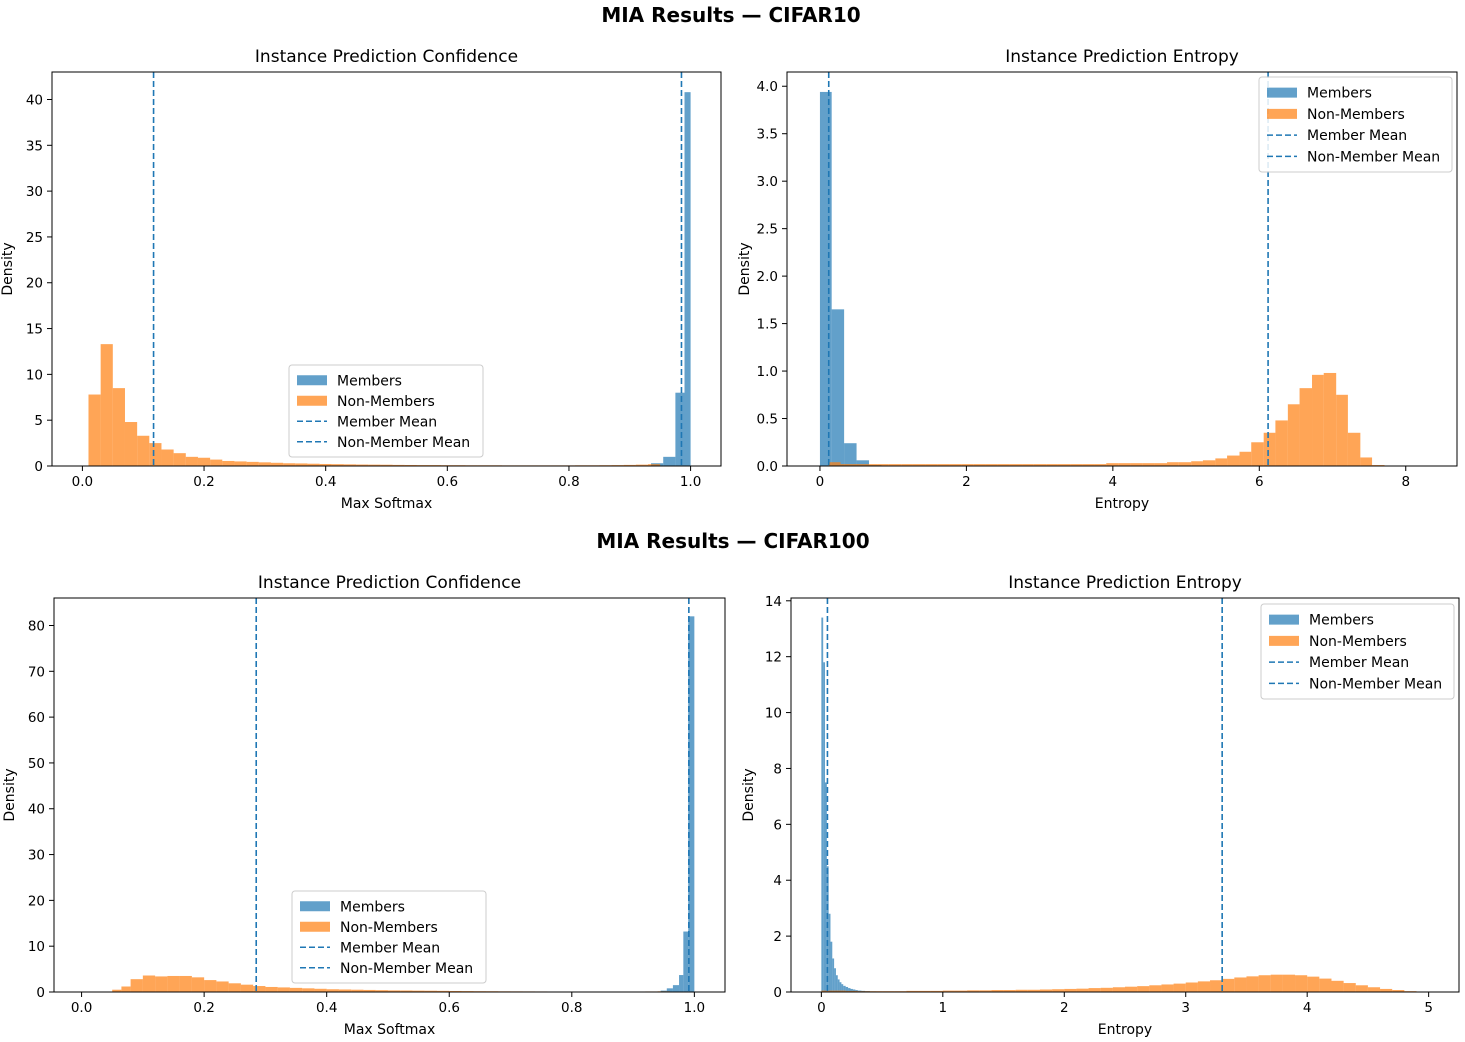  I want to click on non-members-bars, so click(1106, 419).